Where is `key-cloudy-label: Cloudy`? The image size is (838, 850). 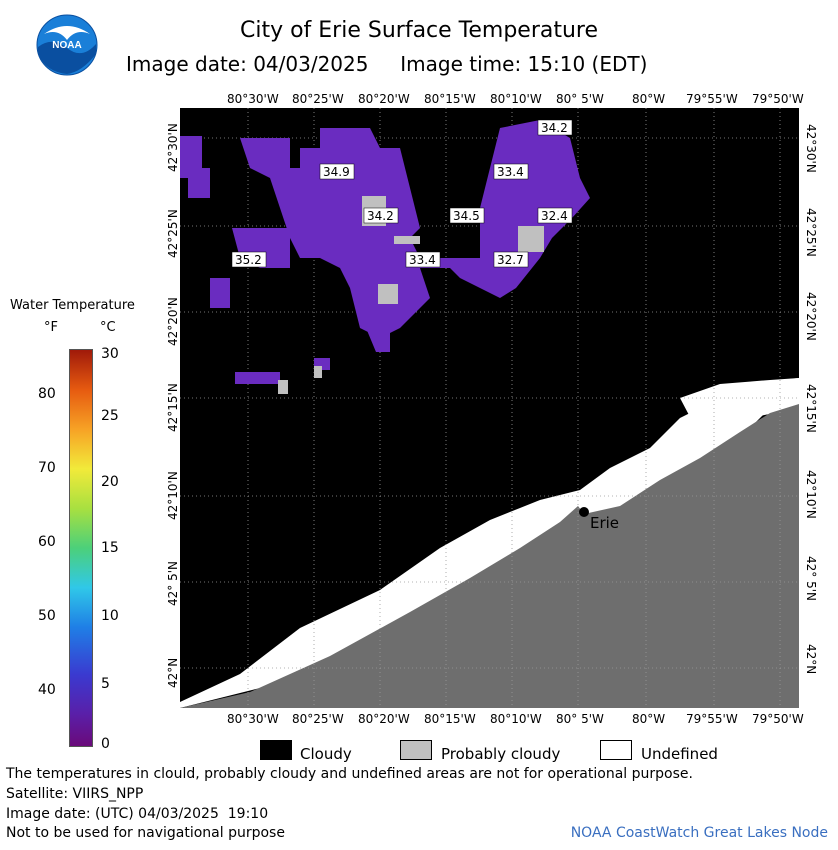 key-cloudy-label: Cloudy is located at coordinates (326, 754).